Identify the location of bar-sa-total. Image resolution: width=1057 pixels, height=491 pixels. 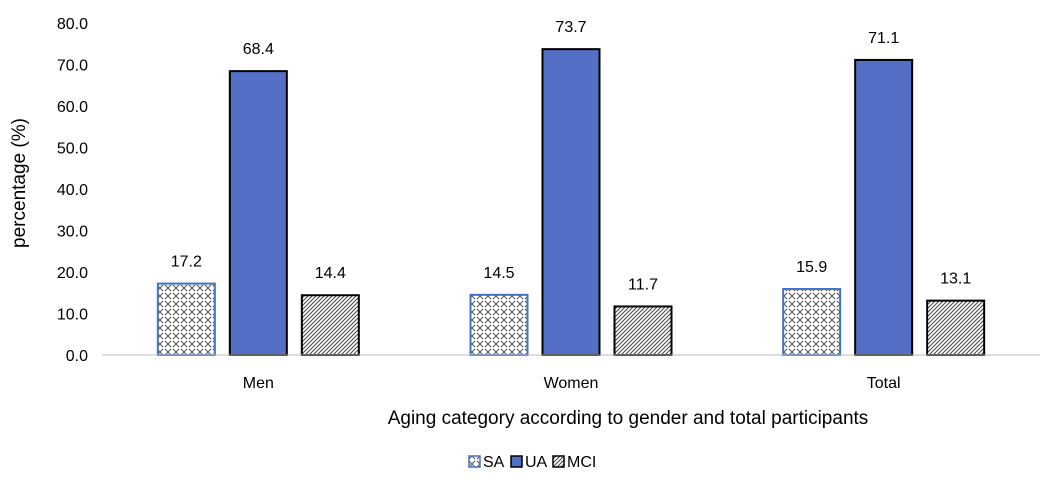
(812, 322).